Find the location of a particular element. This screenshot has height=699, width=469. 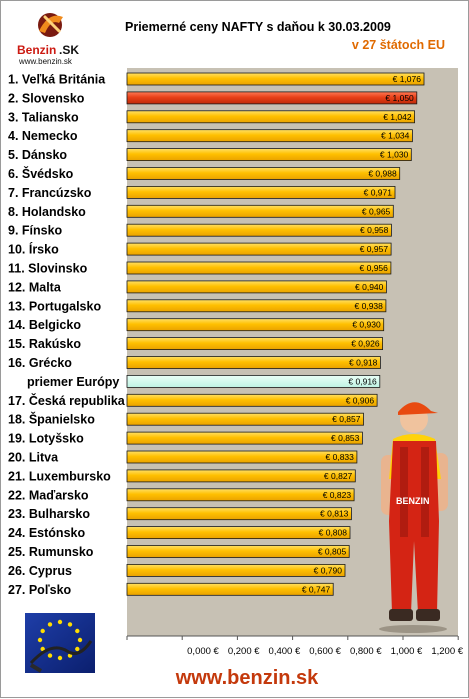

category-label: 24. Estónsko is located at coordinates (46, 533).